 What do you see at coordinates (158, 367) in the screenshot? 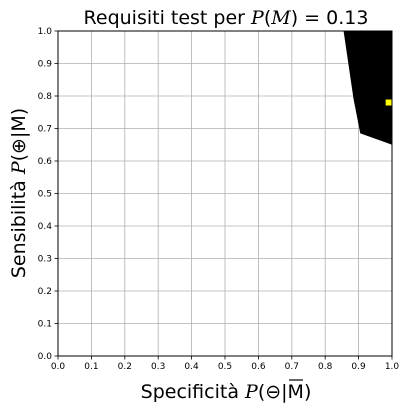
I see `x-tick-label: 0.3` at bounding box center [158, 367].